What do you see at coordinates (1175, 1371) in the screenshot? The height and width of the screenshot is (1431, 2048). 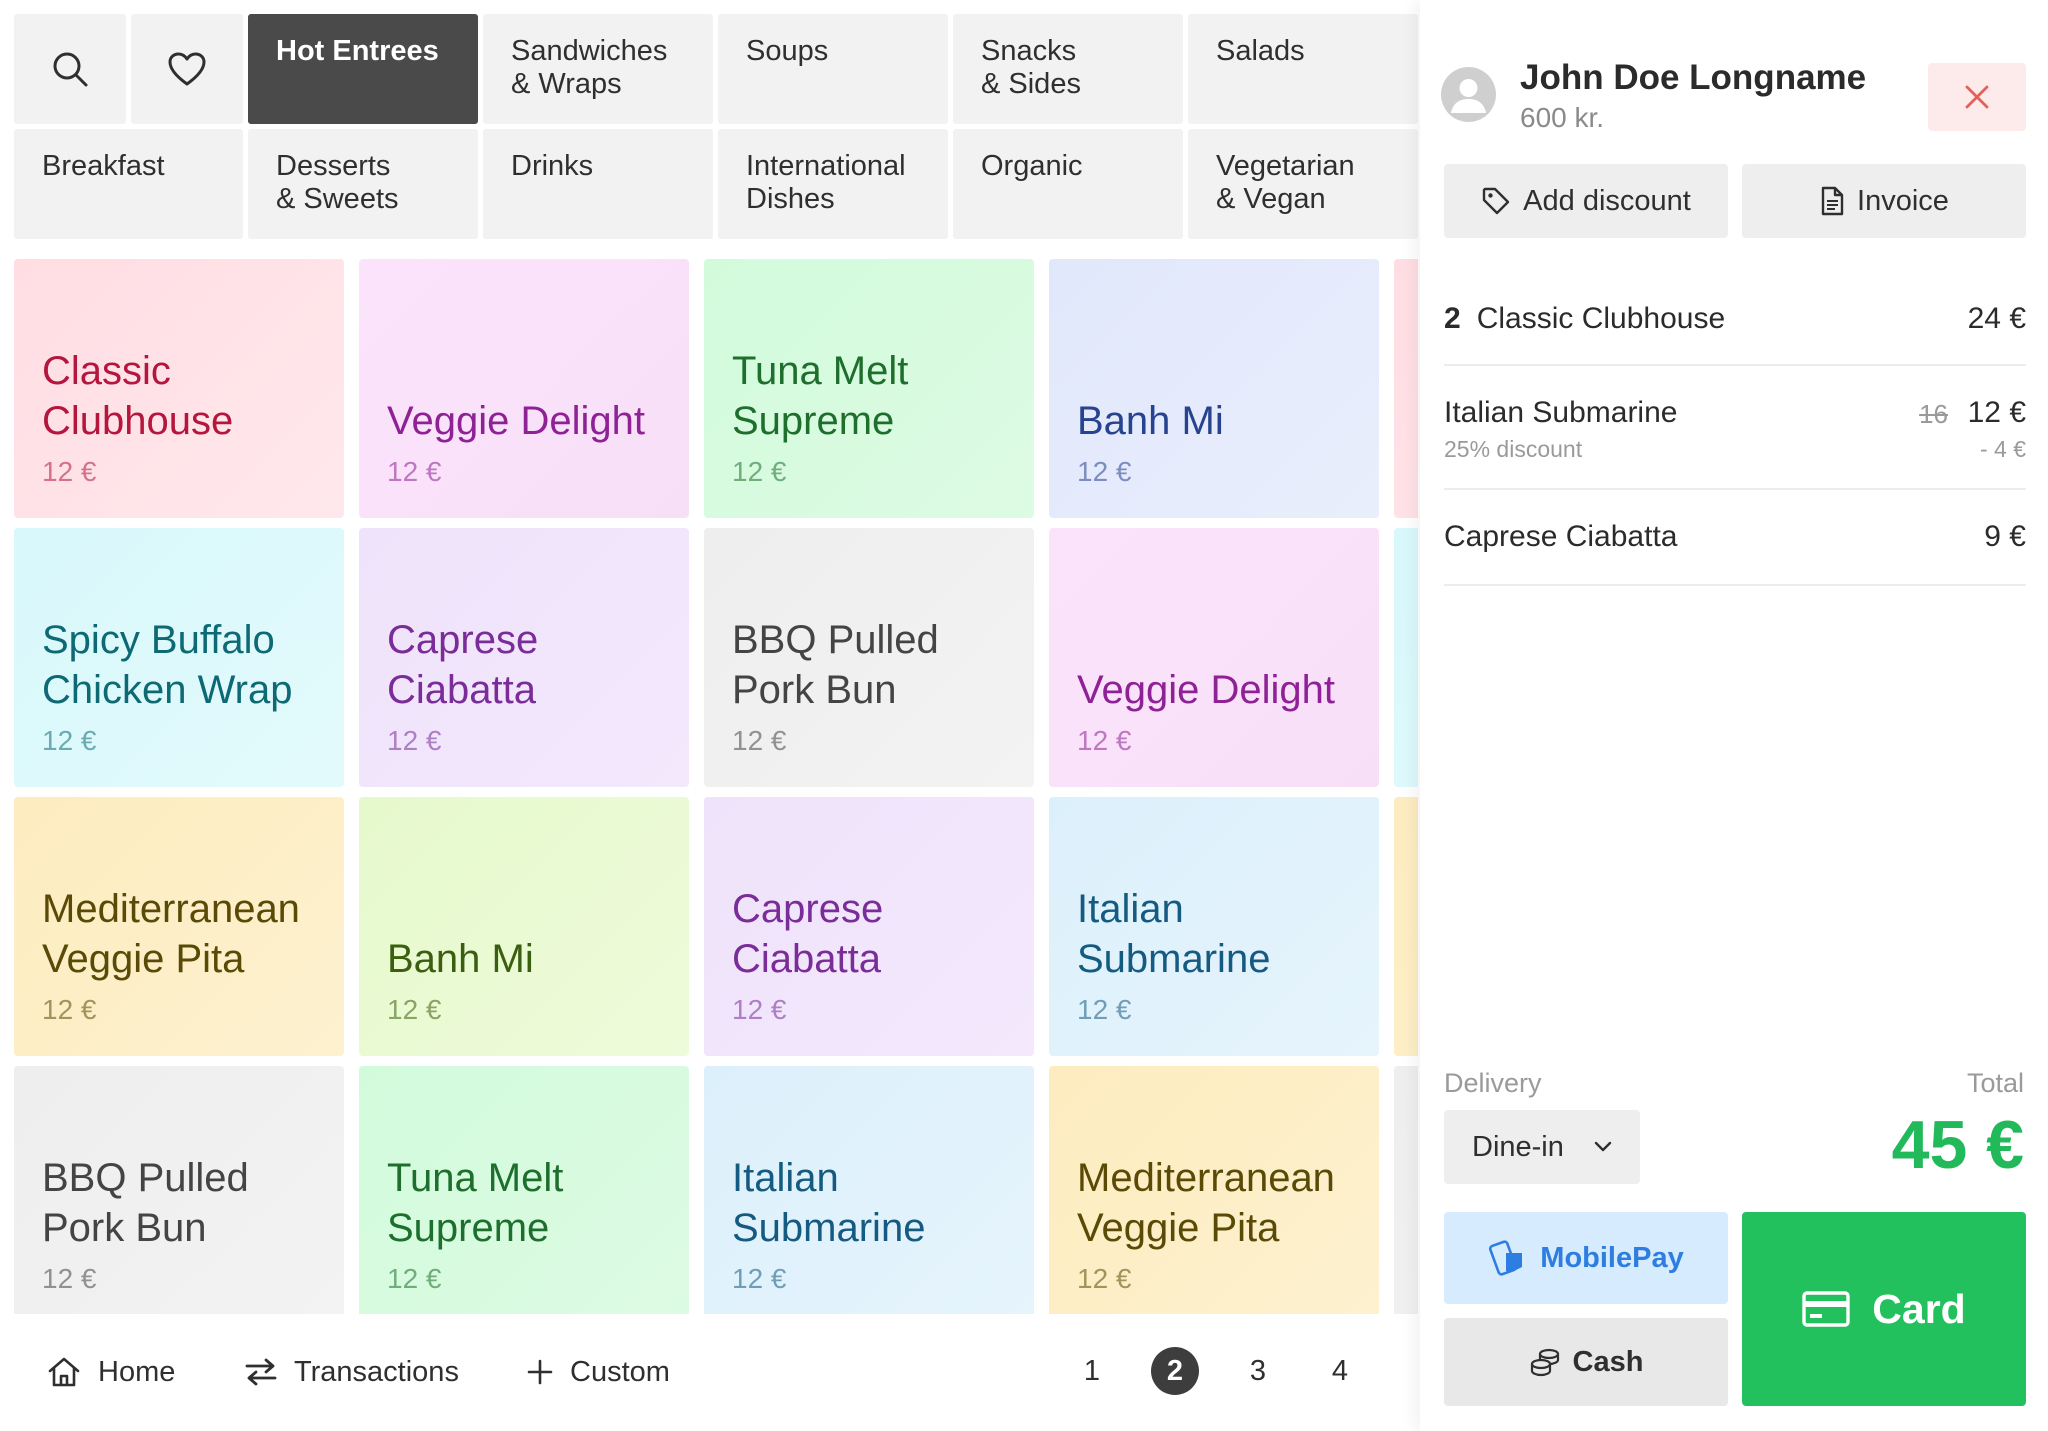 I see `page-2: 2` at bounding box center [1175, 1371].